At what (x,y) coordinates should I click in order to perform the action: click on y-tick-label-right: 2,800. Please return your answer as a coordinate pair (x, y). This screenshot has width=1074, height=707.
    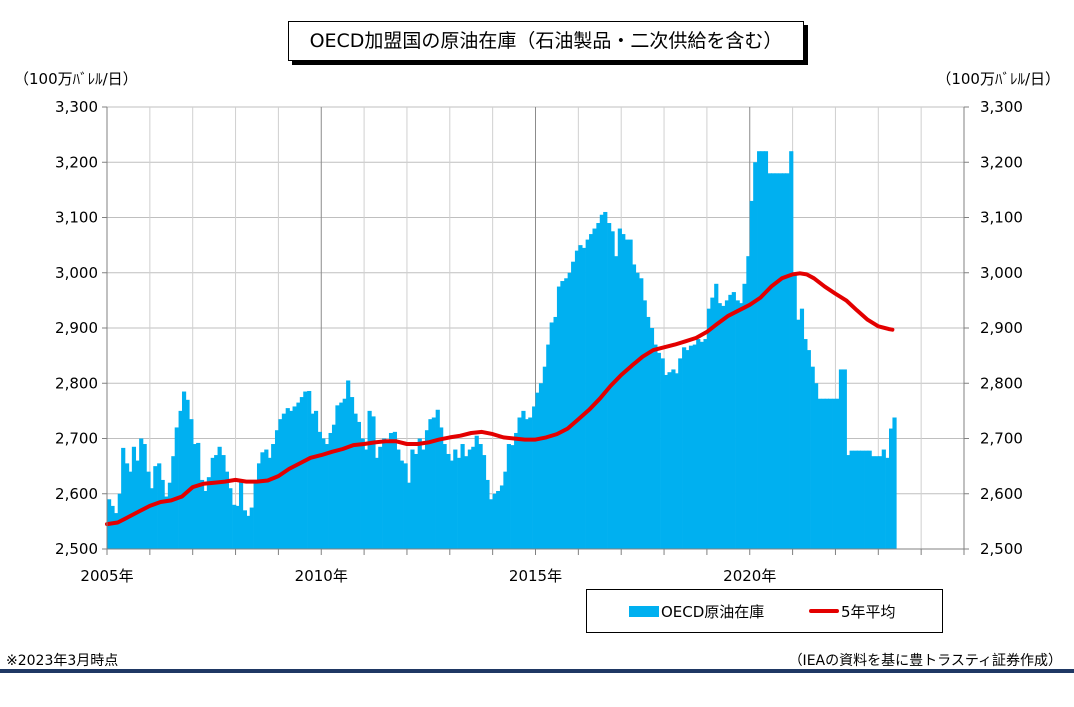
    Looking at the image, I should click on (1001, 383).